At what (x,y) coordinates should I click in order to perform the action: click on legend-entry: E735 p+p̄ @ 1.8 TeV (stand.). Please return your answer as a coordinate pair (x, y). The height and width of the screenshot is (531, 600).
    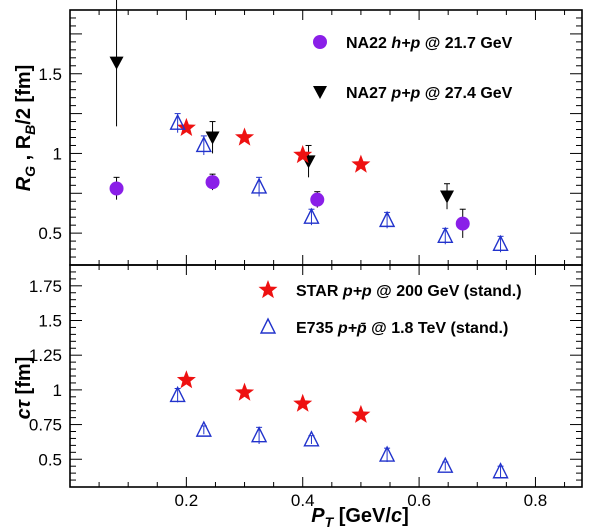
    Looking at the image, I should click on (383, 327).